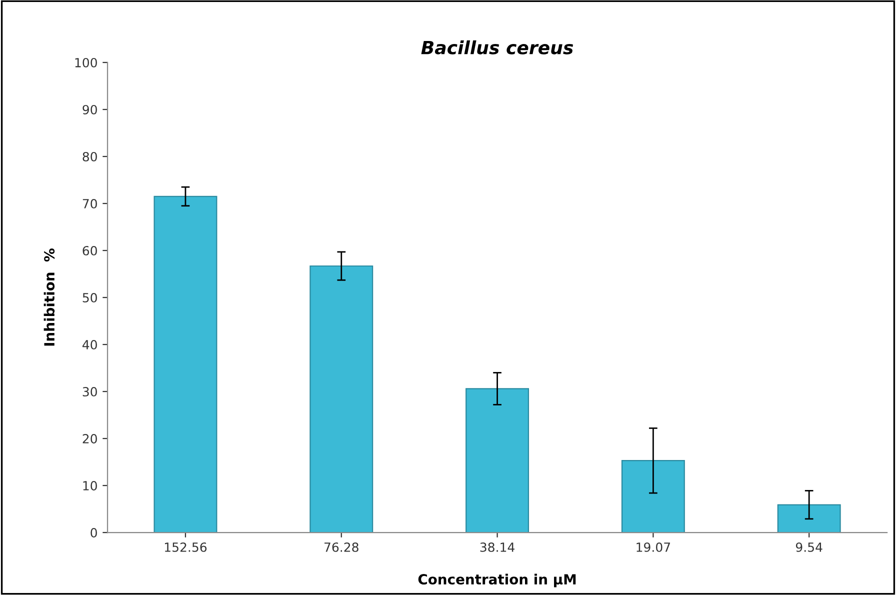 Image resolution: width=896 pixels, height=595 pixels. I want to click on y-tick-label: 60, so click(89, 251).